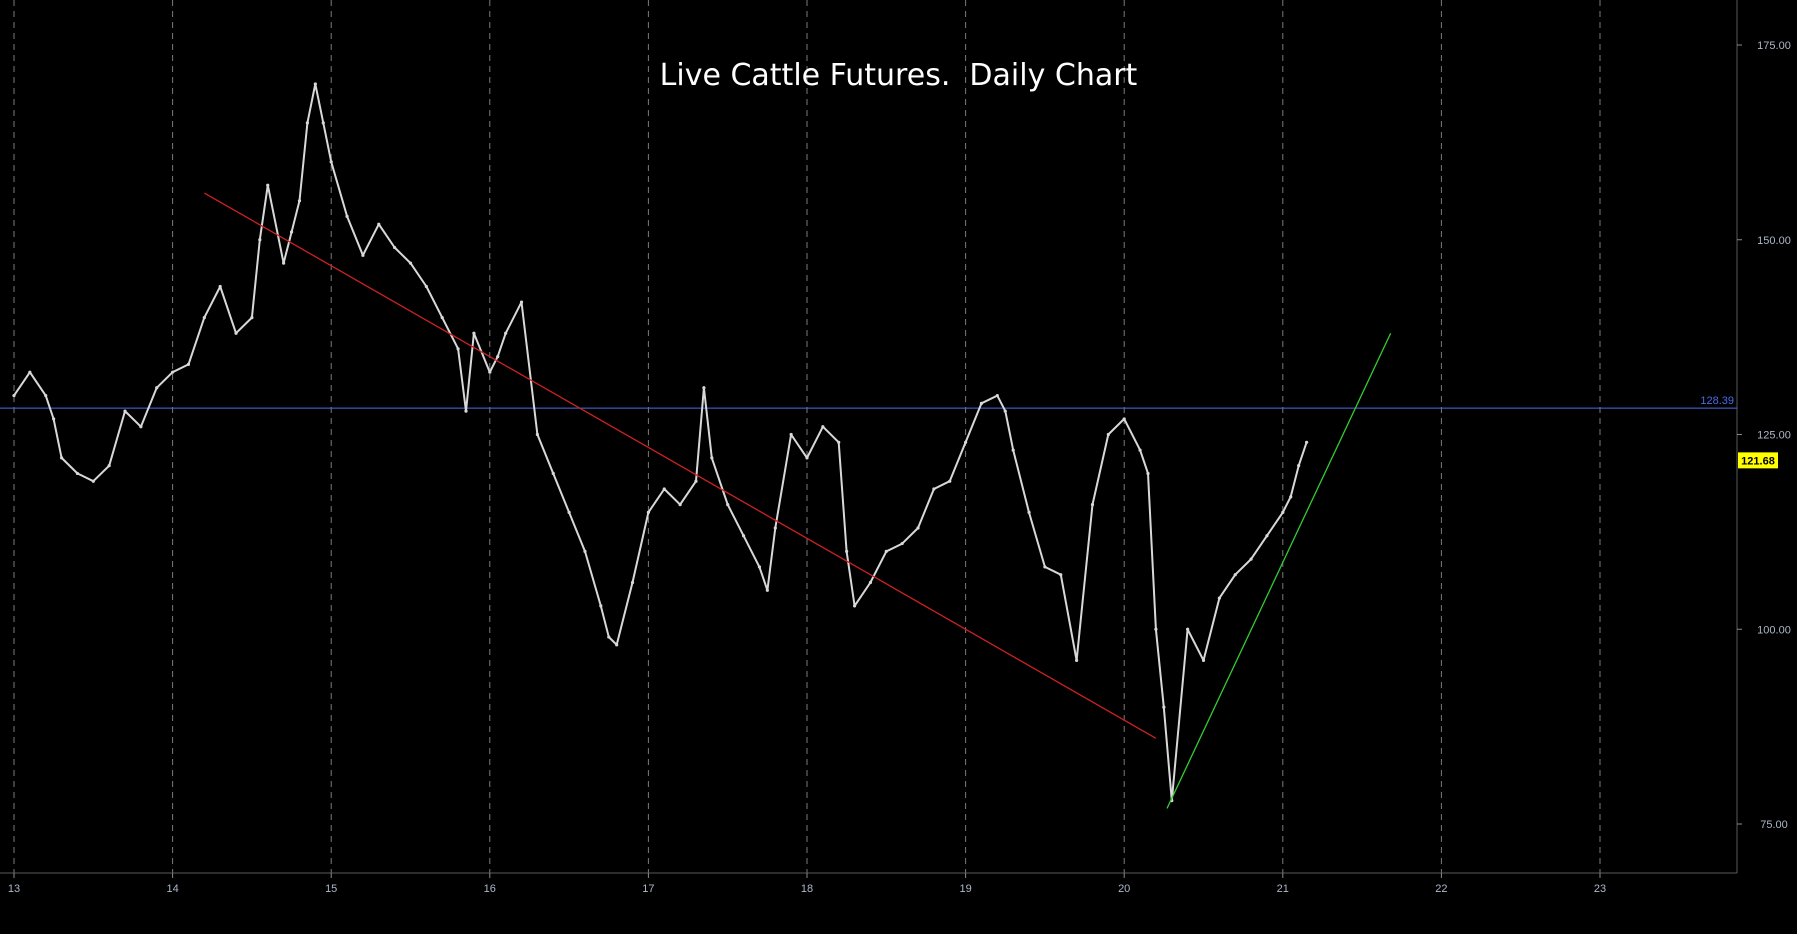 The height and width of the screenshot is (934, 1797). I want to click on x-tick-label-19: 19, so click(965, 889).